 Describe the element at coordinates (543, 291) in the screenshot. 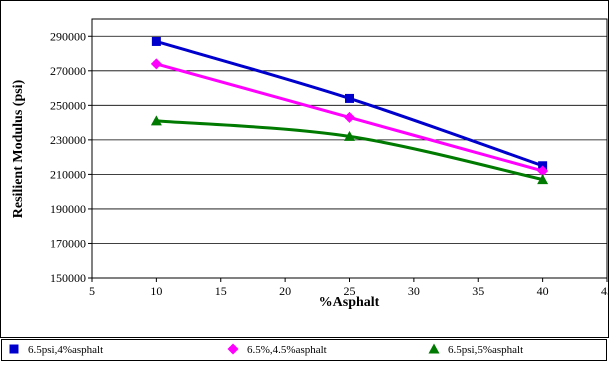

I see `x-tick-label: 40` at that location.